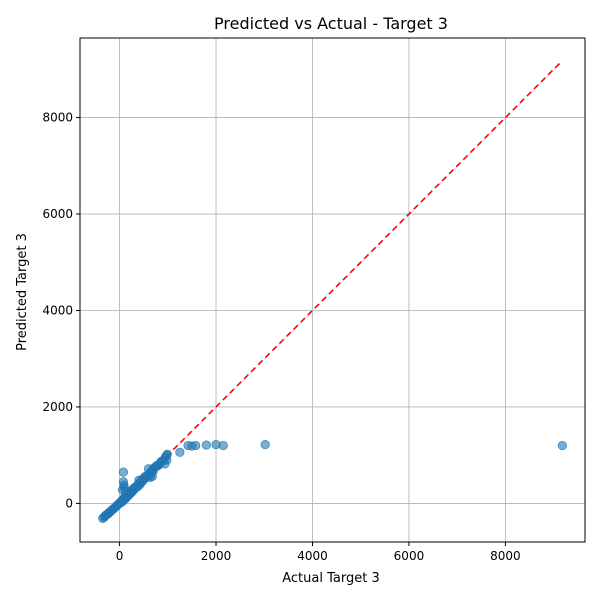 The height and width of the screenshot is (604, 600). What do you see at coordinates (57, 118) in the screenshot?
I see `y-tick-label: 8000` at bounding box center [57, 118].